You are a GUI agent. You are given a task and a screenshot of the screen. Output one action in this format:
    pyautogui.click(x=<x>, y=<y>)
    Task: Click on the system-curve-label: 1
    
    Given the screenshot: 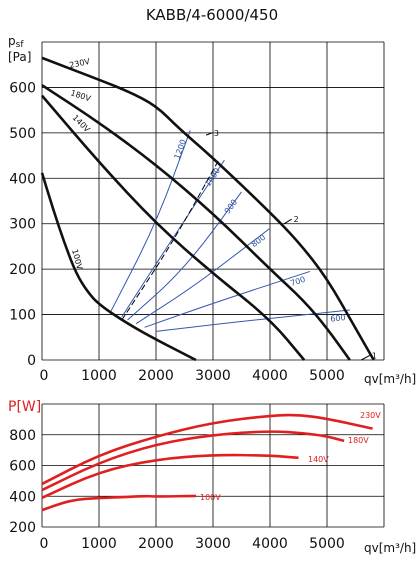 What is the action you would take?
    pyautogui.click(x=374, y=355)
    